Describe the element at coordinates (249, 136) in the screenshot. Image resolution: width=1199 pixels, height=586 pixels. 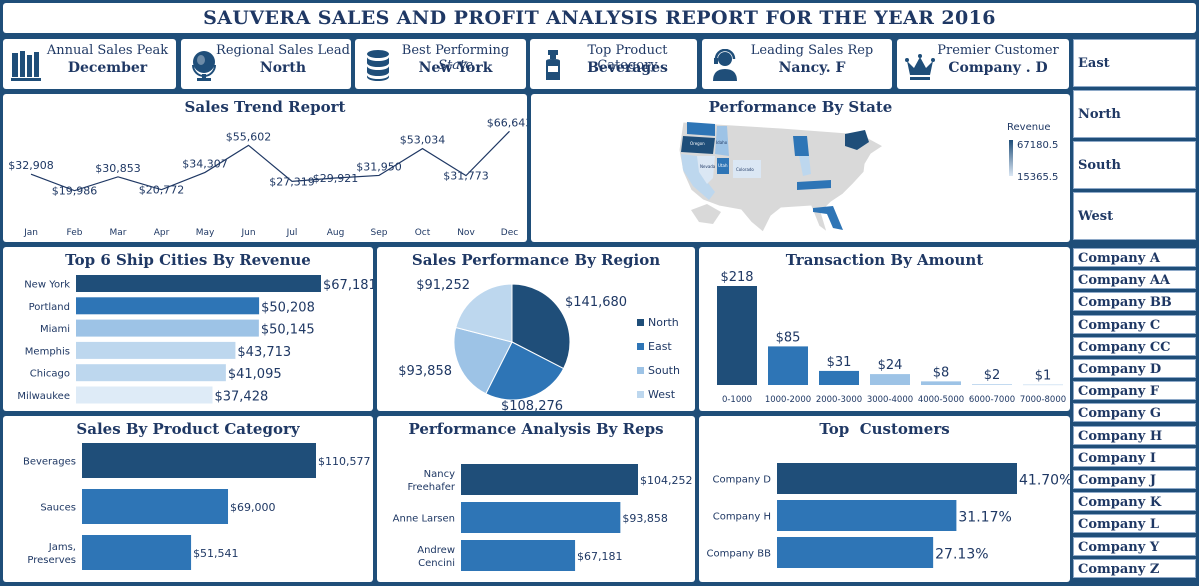
I see `trend-data-label: $55,602` at that location.